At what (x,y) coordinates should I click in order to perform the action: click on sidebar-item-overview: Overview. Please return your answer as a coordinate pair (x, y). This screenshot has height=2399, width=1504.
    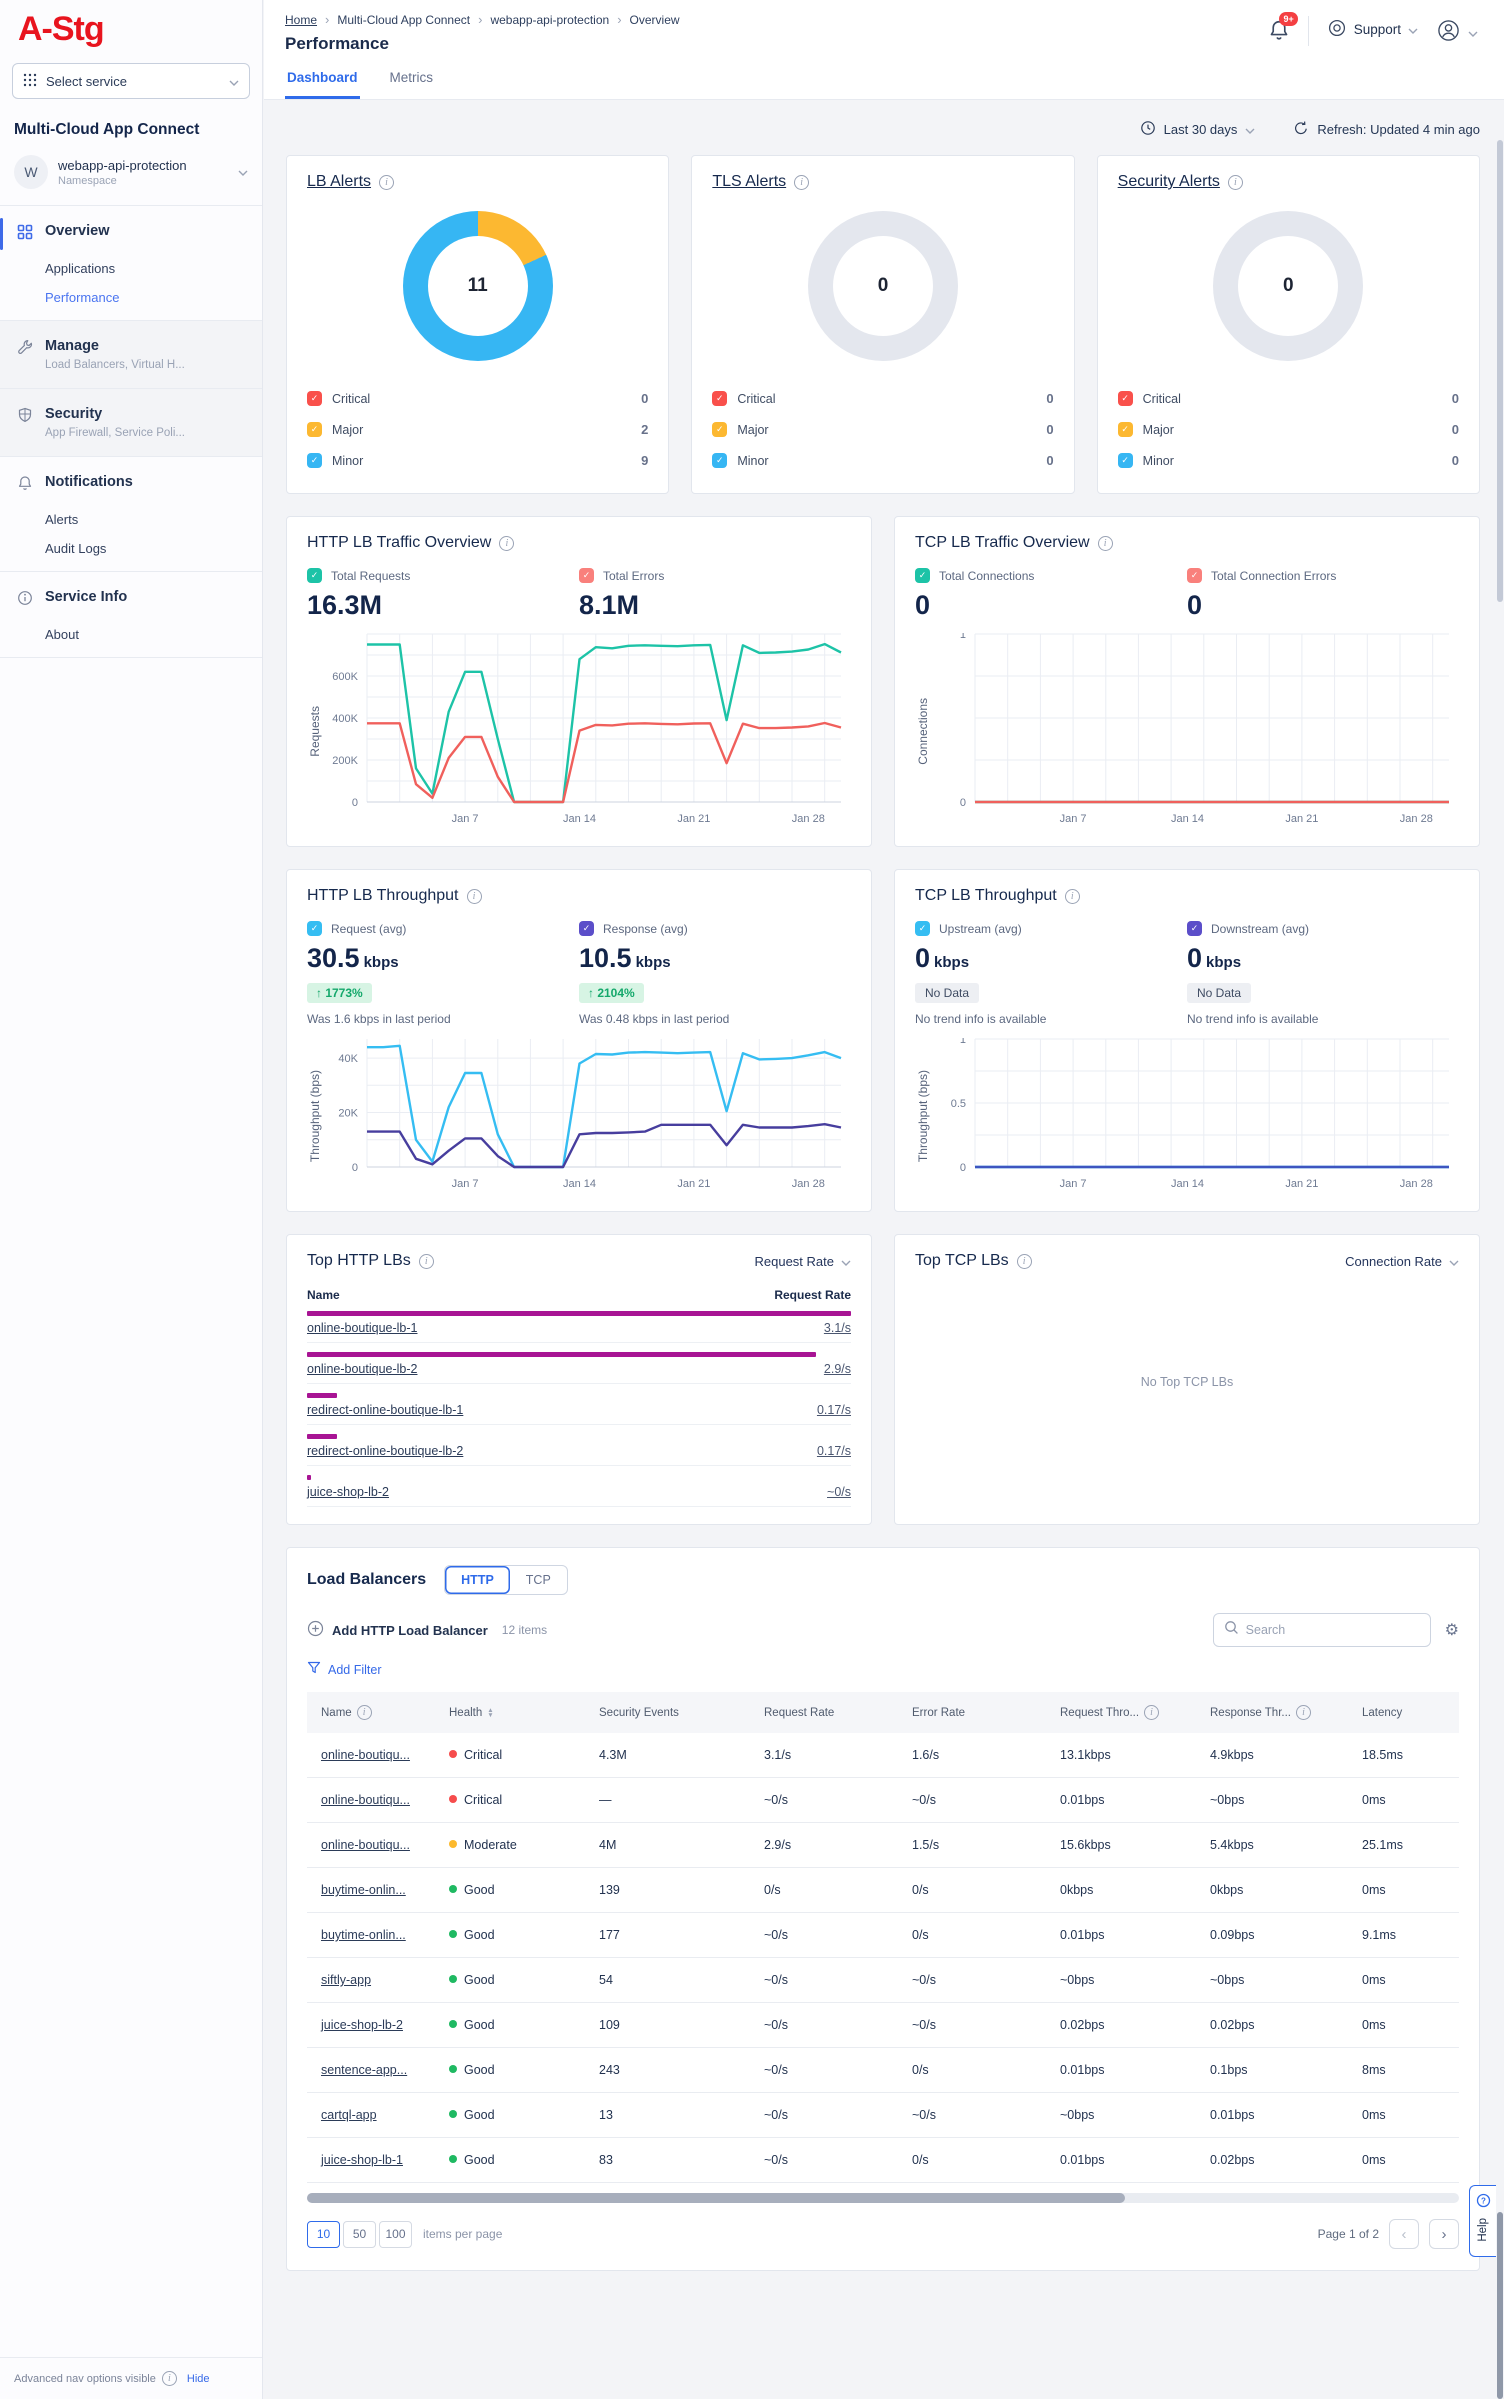
    Looking at the image, I should click on (131, 234).